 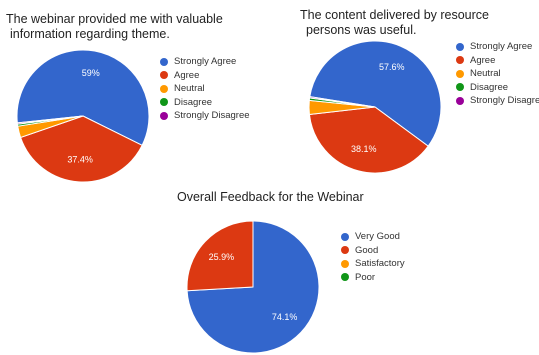 What do you see at coordinates (394, 15) in the screenshot?
I see `chart-title-line: The content delivered by resource` at bounding box center [394, 15].